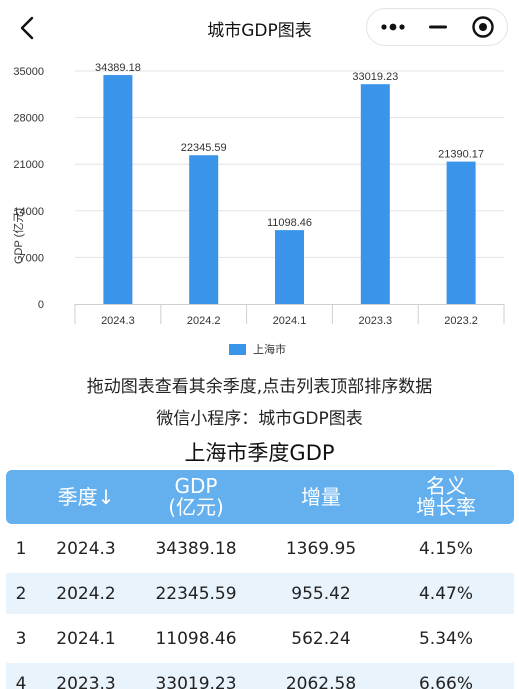 This screenshot has width=519, height=689. I want to click on chart-data-label: 21390.17, so click(461, 155).